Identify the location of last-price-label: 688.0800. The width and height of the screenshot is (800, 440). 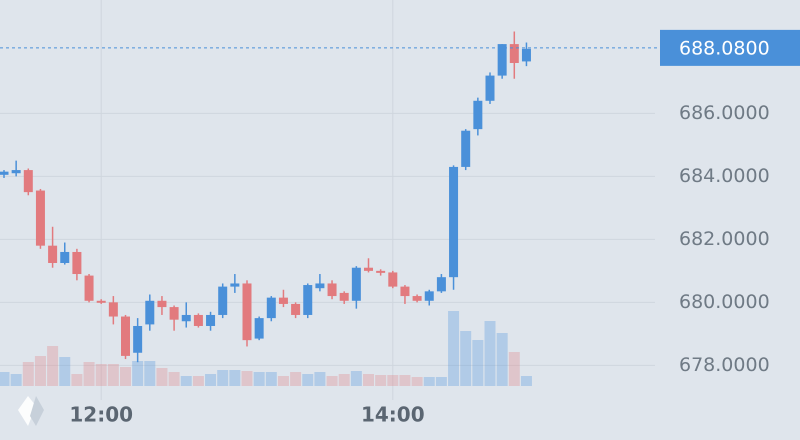
(724, 48).